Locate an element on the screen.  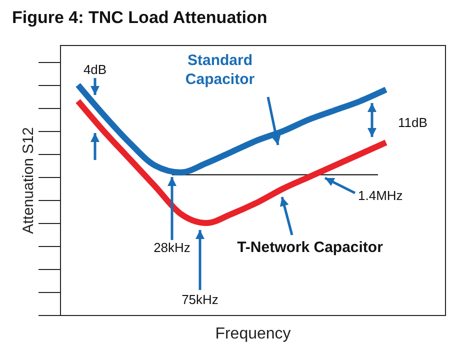
text: 4dB is located at coordinates (95, 69).